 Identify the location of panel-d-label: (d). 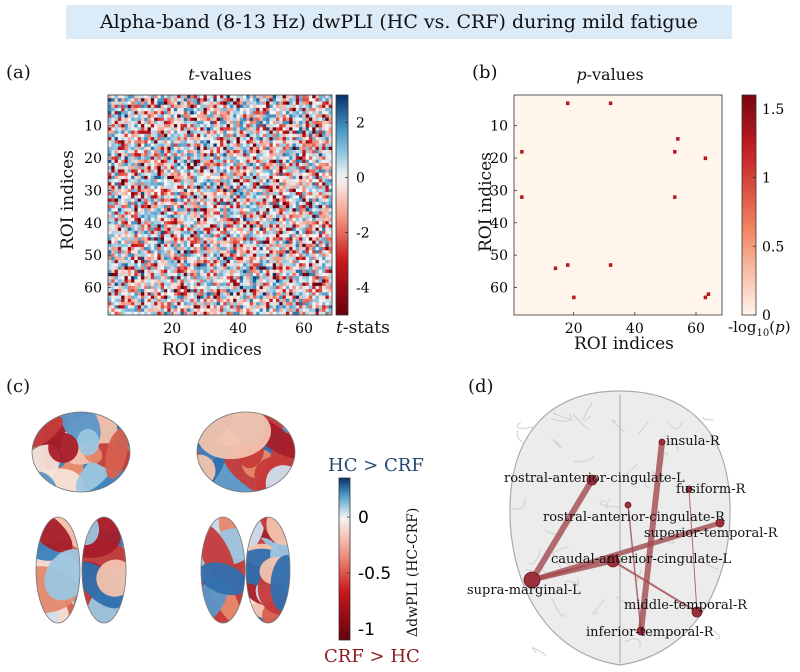
(481, 386).